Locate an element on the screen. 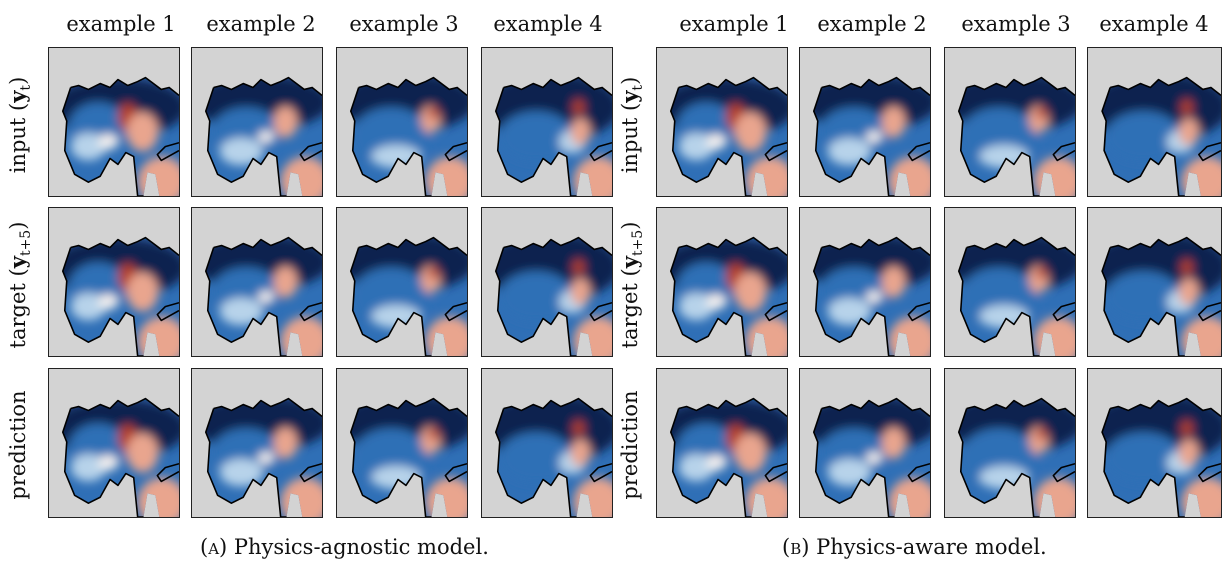 This screenshot has height=574, width=1222. caption-b: (b) Physics-aware model. is located at coordinates (914, 547).